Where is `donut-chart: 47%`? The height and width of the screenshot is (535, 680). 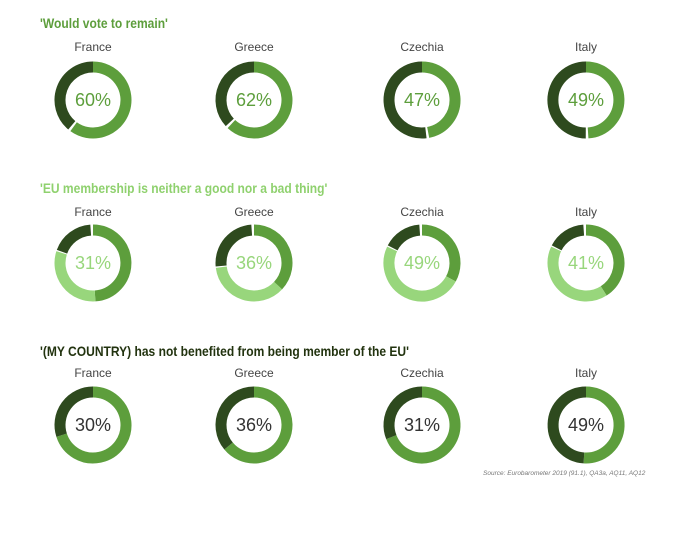
donut-chart: 47% is located at coordinates (422, 100).